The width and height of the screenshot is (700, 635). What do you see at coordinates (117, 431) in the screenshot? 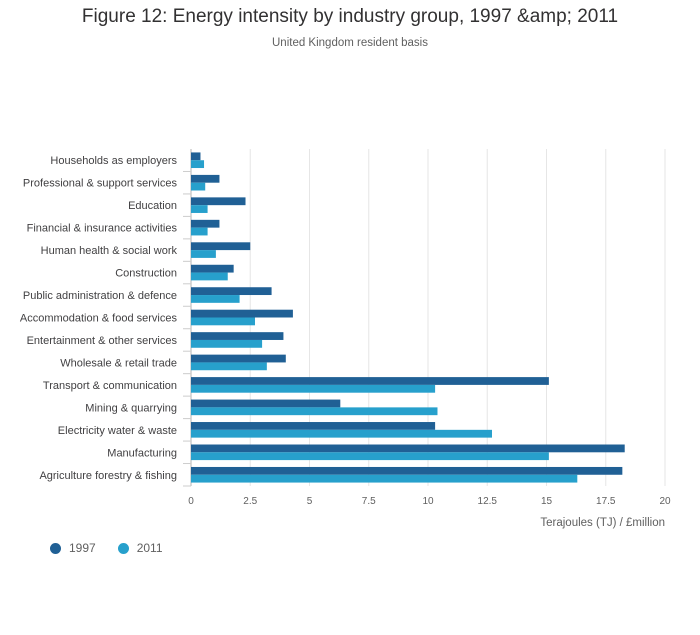
I see `category-label: Electricity water & waste` at bounding box center [117, 431].